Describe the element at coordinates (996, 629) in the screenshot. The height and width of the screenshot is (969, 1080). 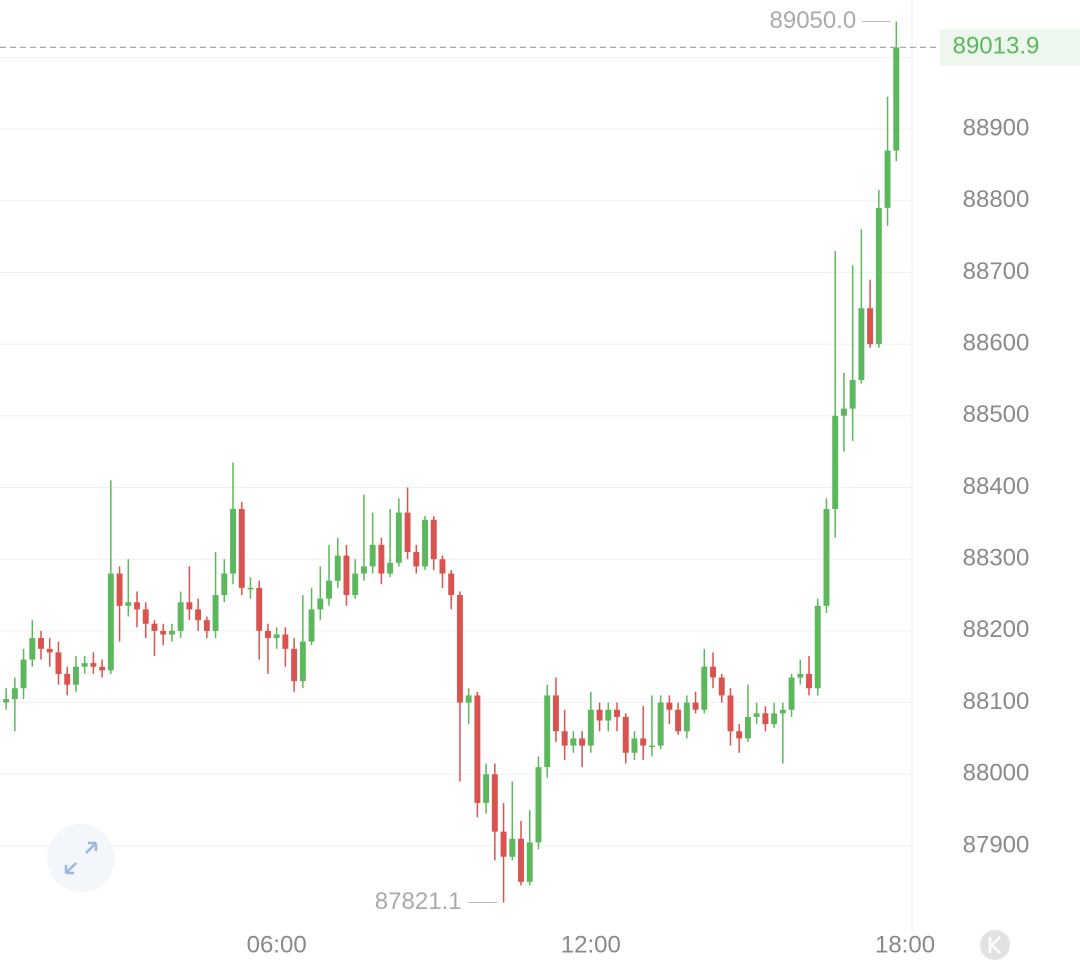
I see `y-tick-label: 88200` at that location.